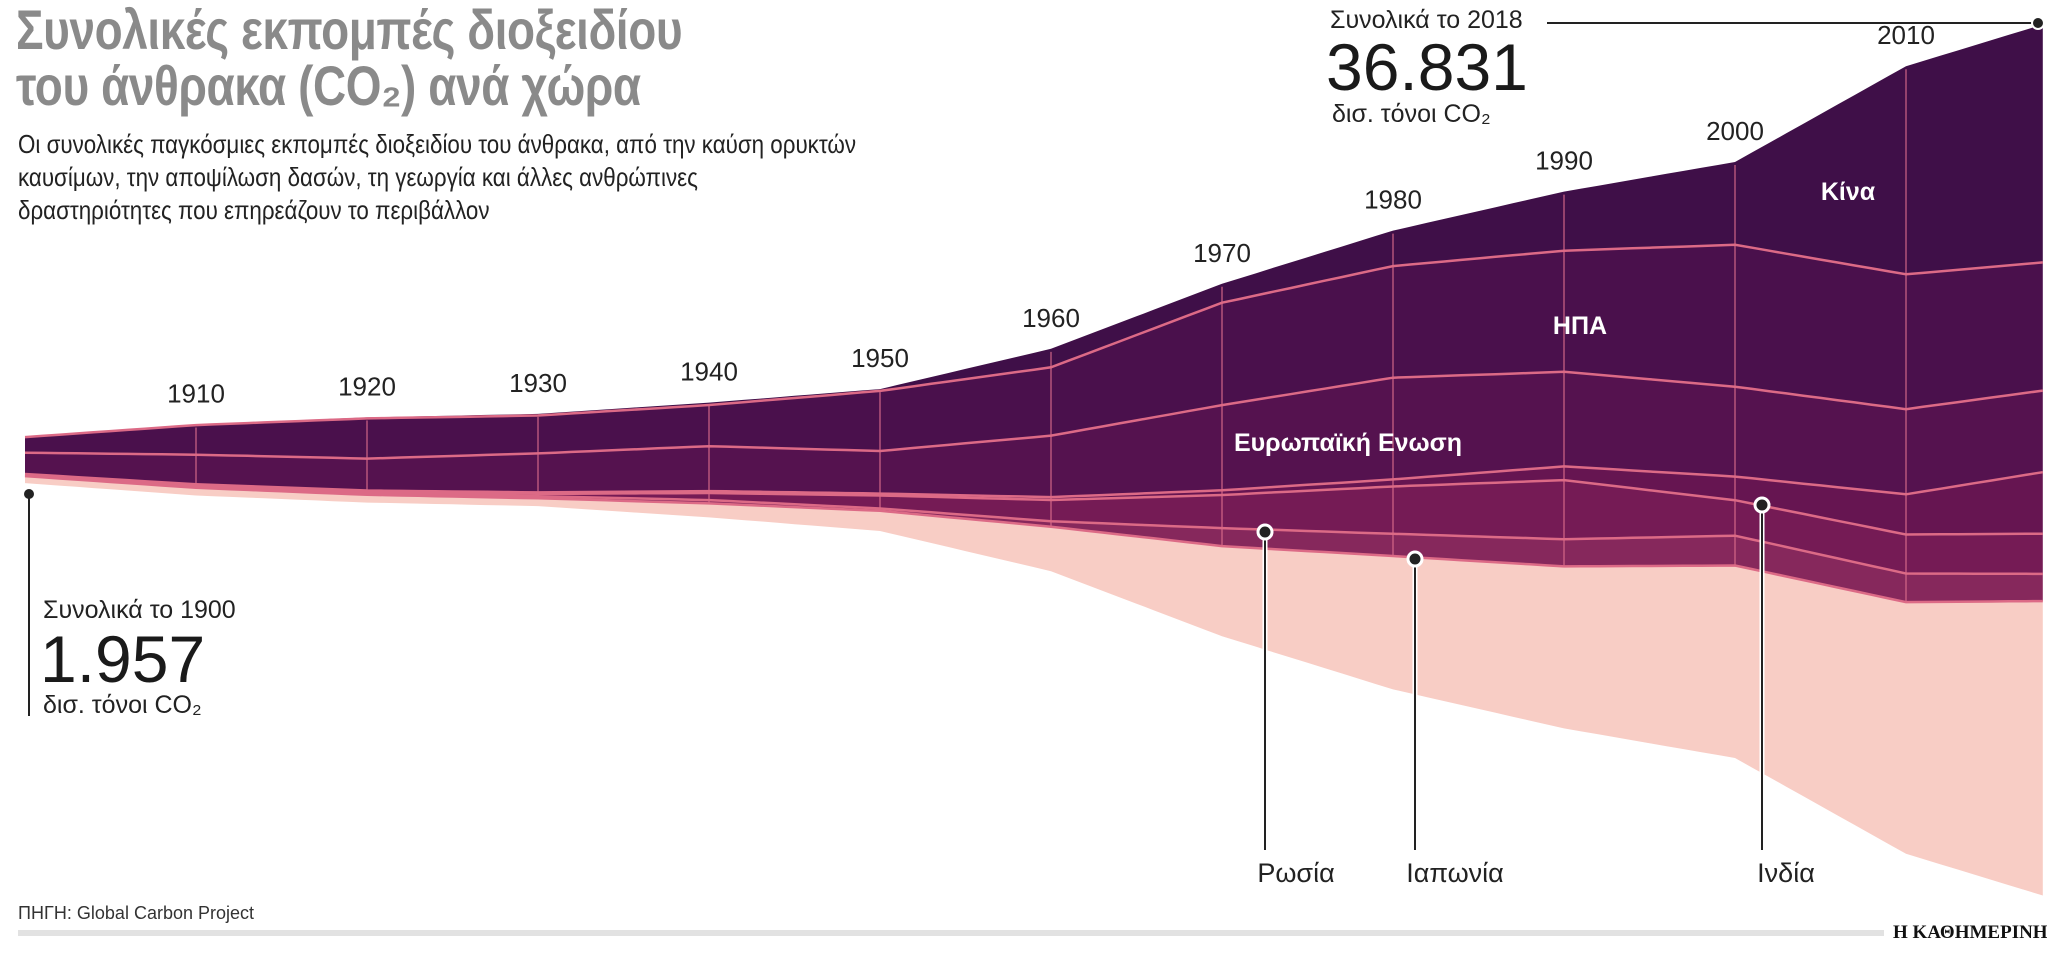  What do you see at coordinates (1222, 253) in the screenshot?
I see `decade-label: 1970` at bounding box center [1222, 253].